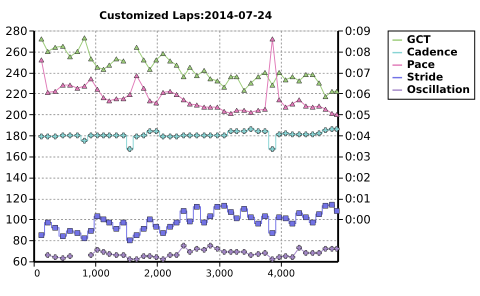 The height and width of the screenshot is (296, 480). What do you see at coordinates (158, 274) in the screenshot?
I see `x-tick-label: 2,000` at bounding box center [158, 274].